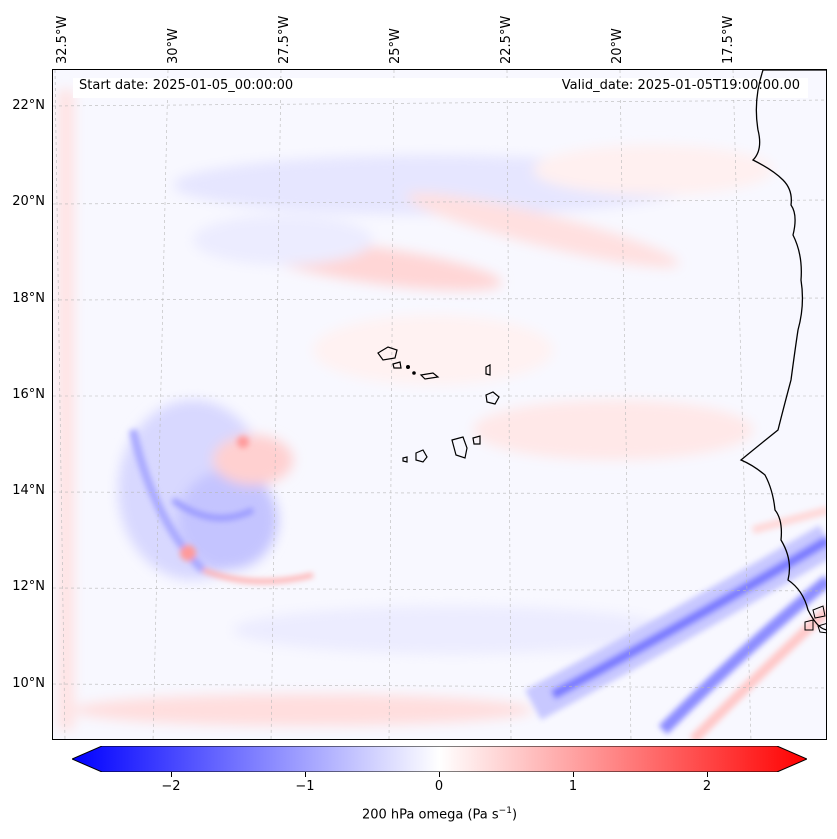  I want to click on lat-label-12N: 12°N, so click(28, 586).